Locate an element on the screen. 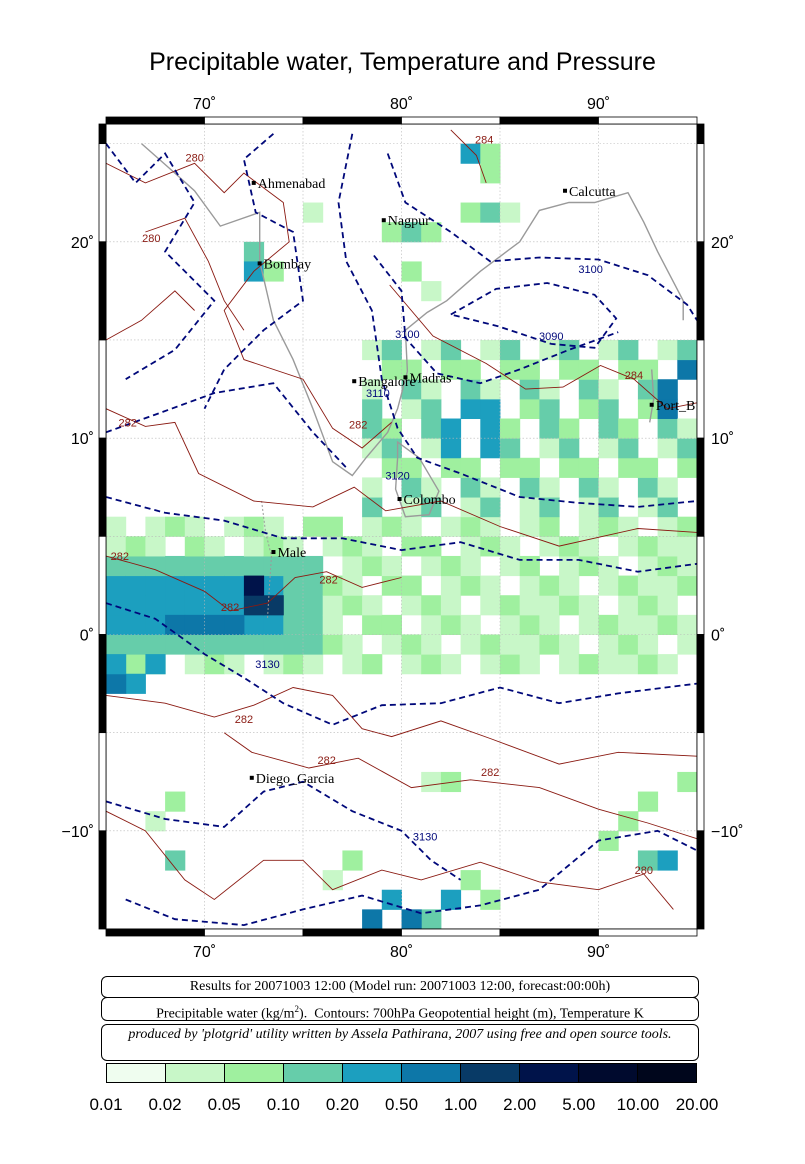 The height and width of the screenshot is (1164, 805). city-label: Bangalore is located at coordinates (387, 382).